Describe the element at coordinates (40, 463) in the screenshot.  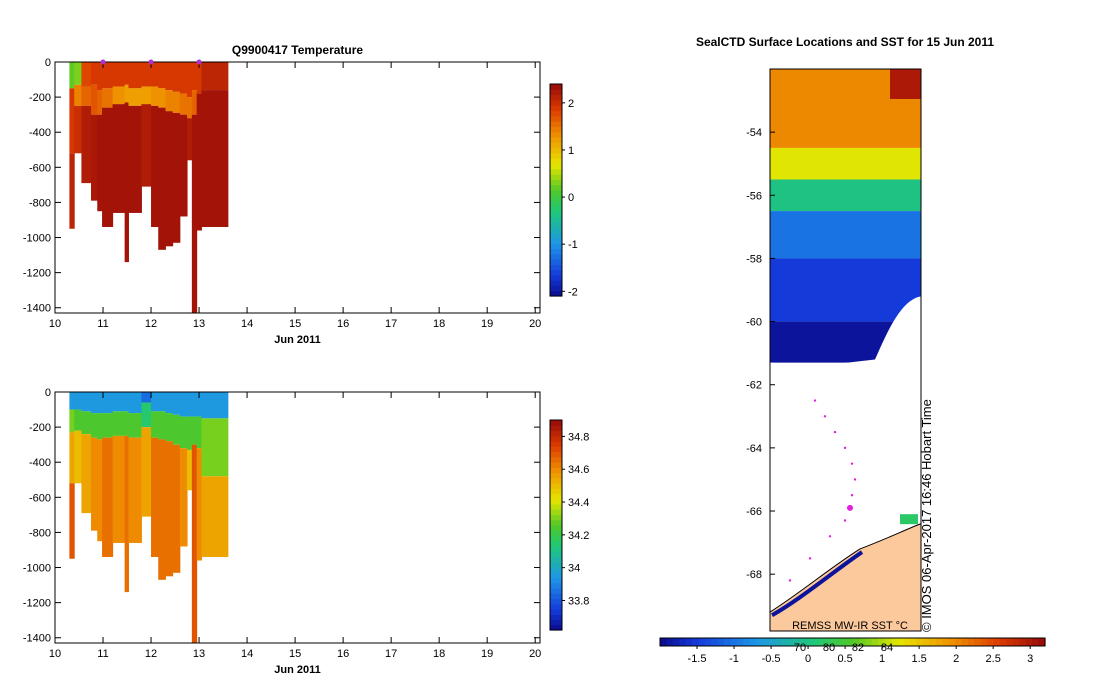
I see `y-tick-label: -400` at that location.